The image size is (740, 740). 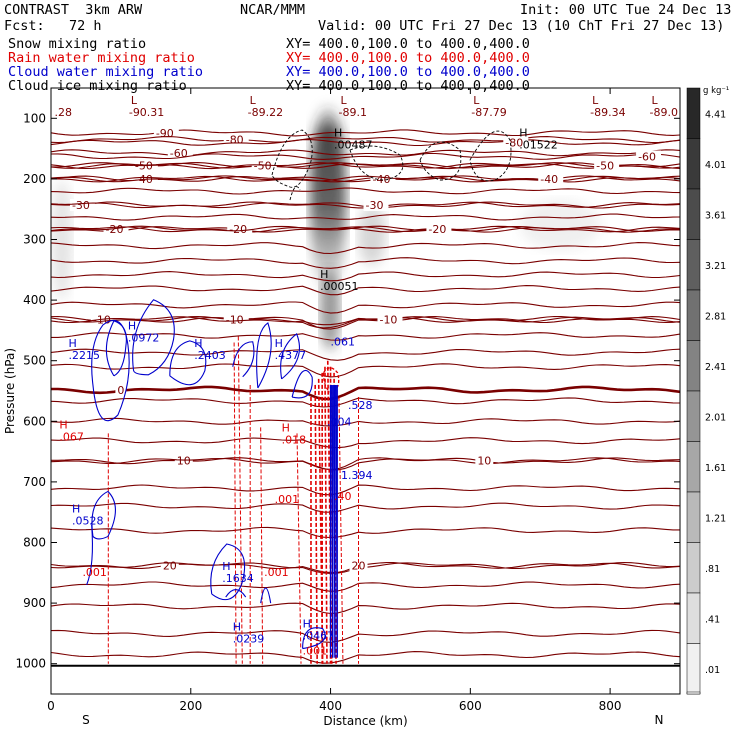 I want to click on temperature-label: -60, so click(x=647, y=156).